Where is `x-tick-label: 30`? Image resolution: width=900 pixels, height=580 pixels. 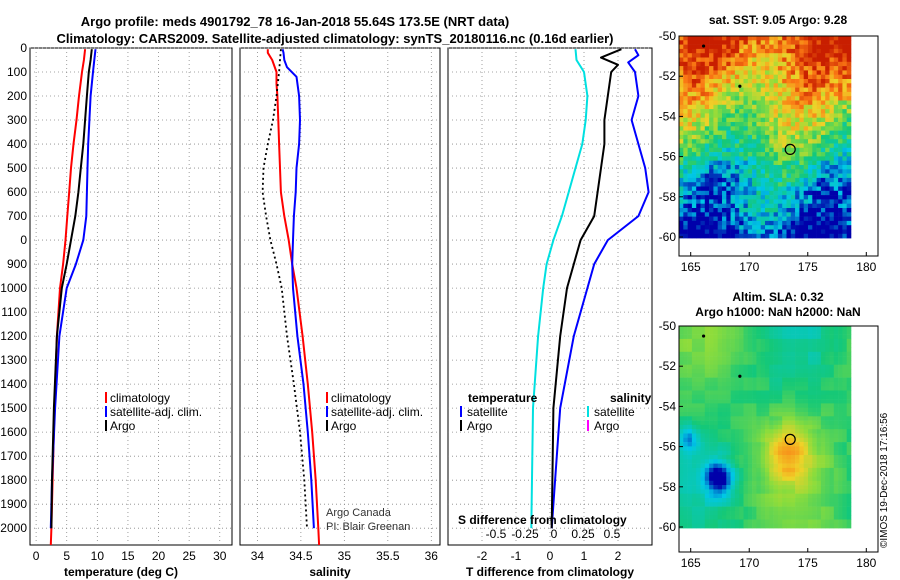 x-tick-label: 30 is located at coordinates (220, 556).